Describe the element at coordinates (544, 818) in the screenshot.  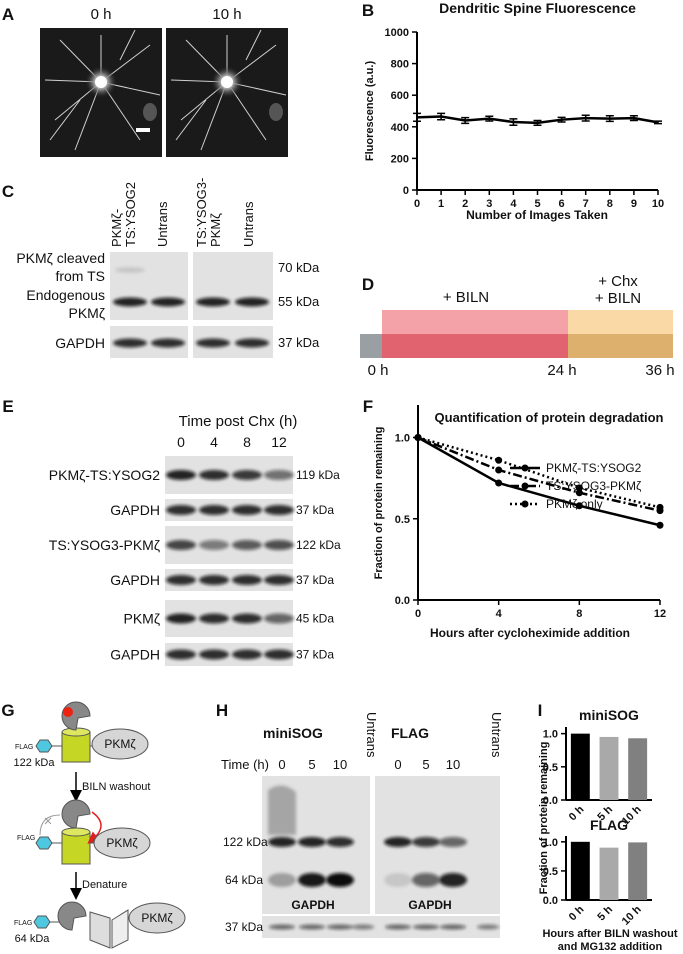
I see `y-axis-label: Fraction of protein remaining` at that location.